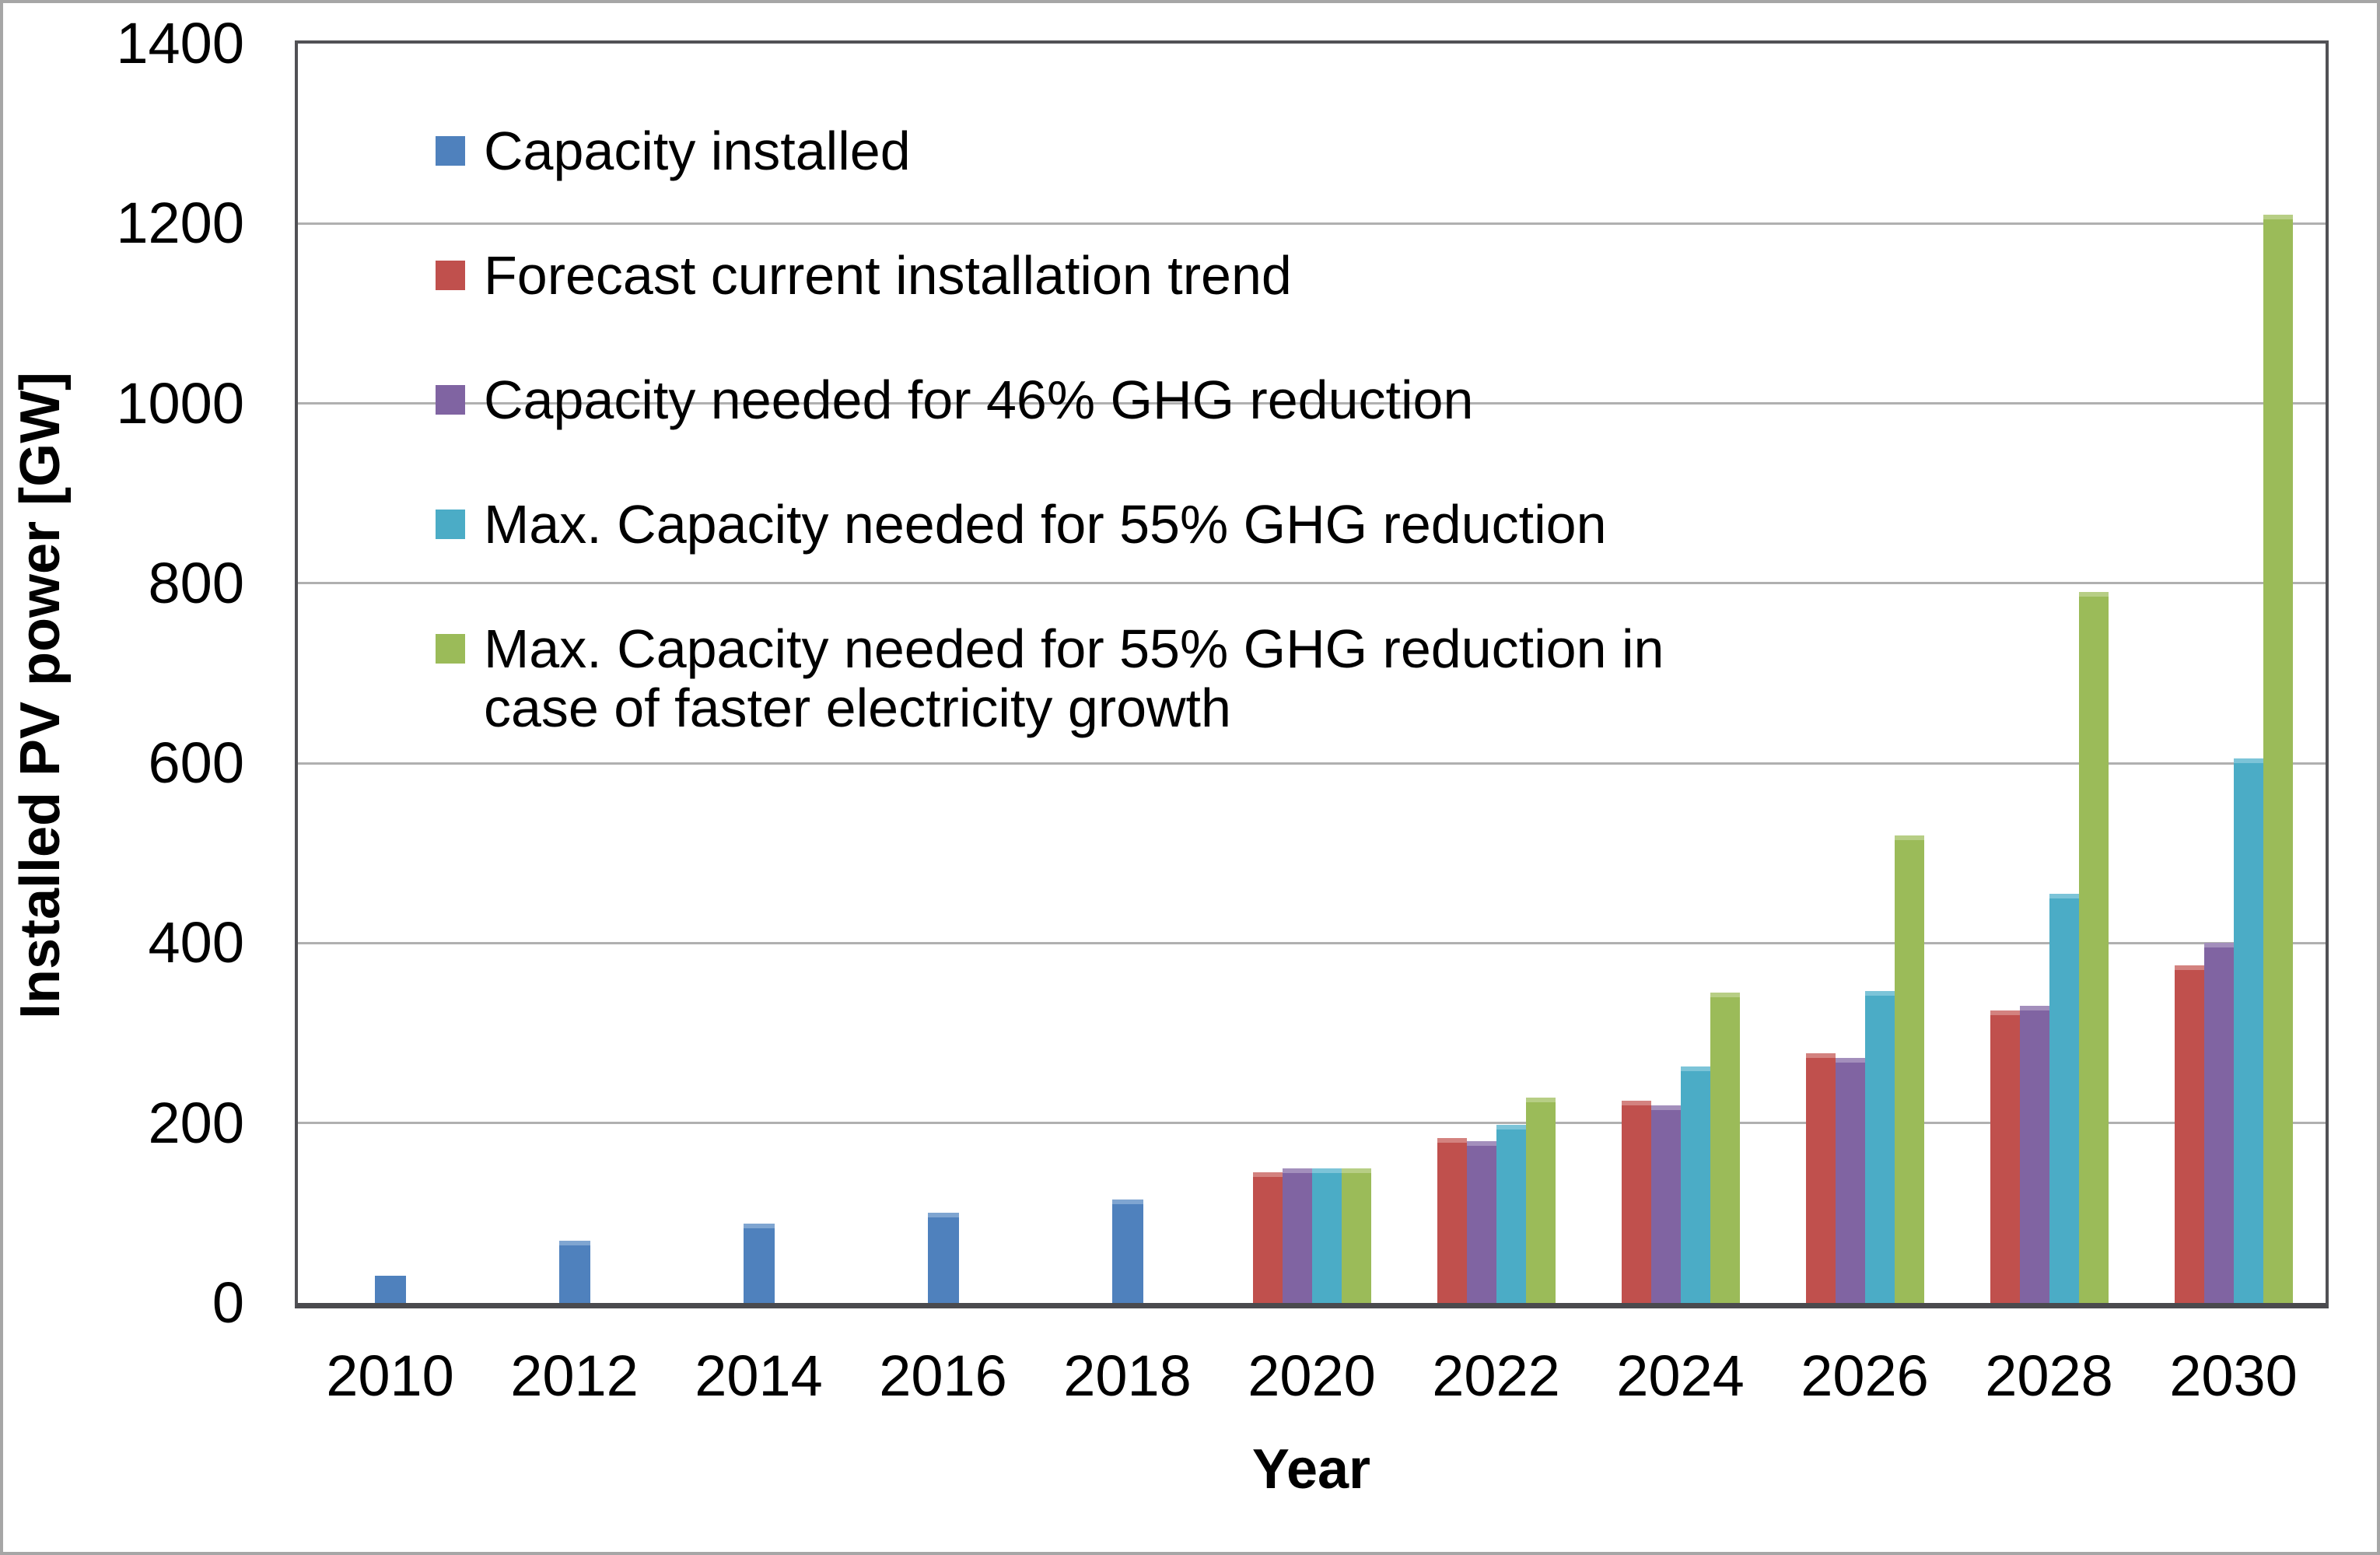  I want to click on bar-2016-capacity-installed, so click(943, 1258).